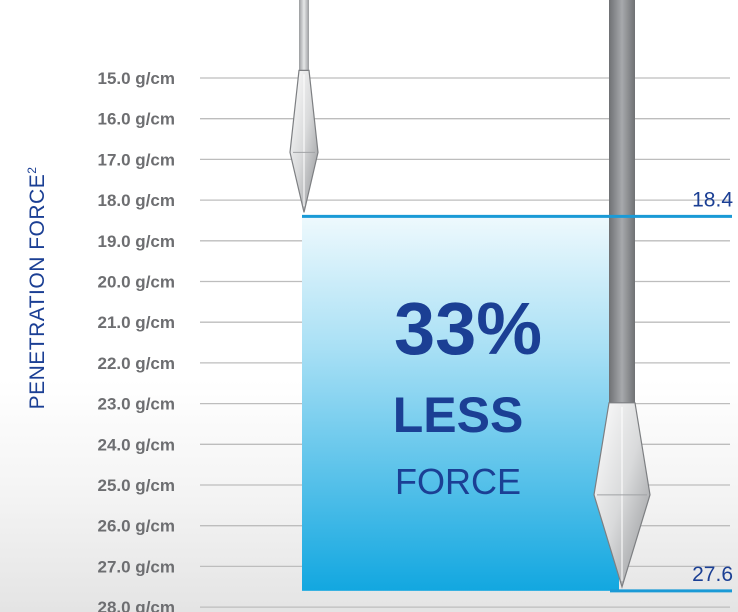  Describe the element at coordinates (137, 444) in the screenshot. I see `y-tick-label: 24.0 g/cm` at that location.